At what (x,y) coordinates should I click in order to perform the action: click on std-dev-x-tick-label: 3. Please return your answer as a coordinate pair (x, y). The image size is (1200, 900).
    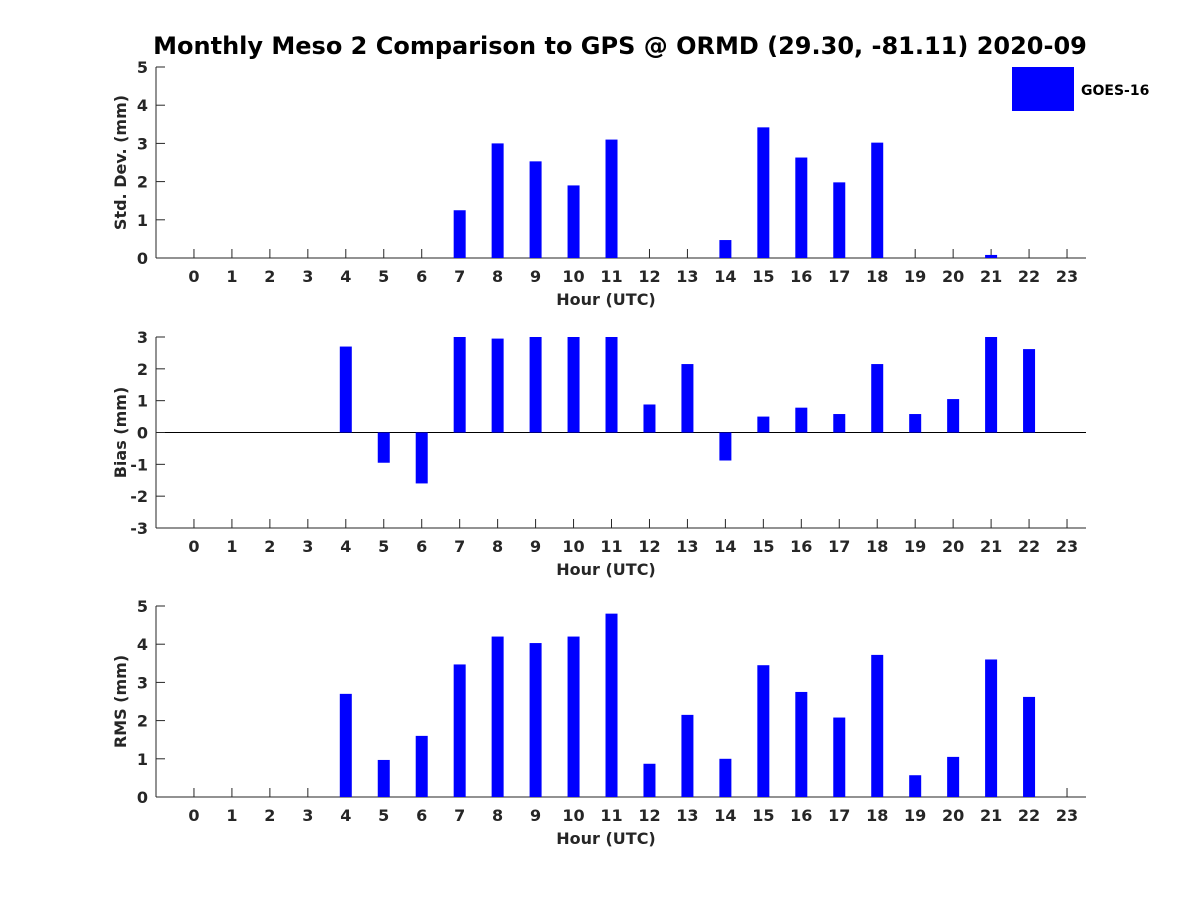
    Looking at the image, I should click on (307, 276).